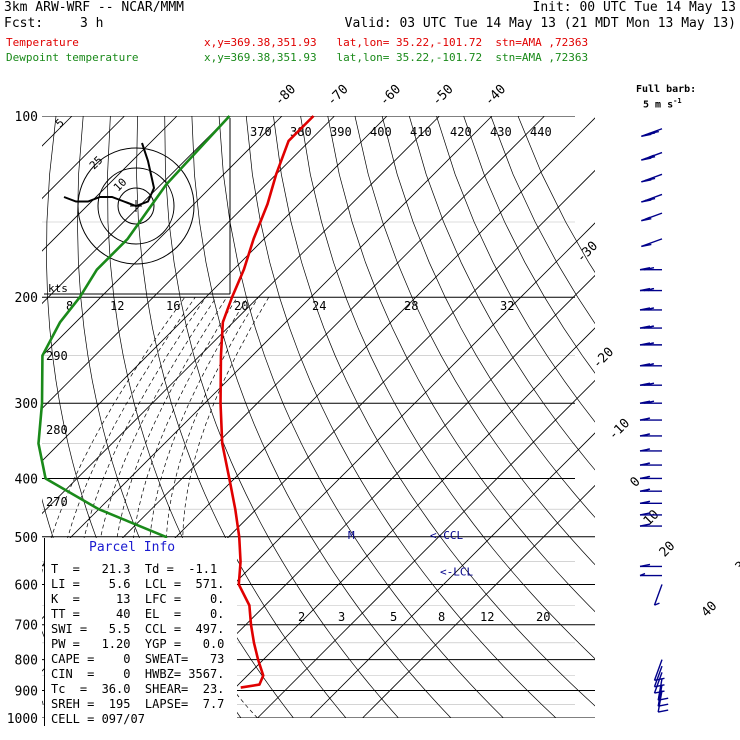  What do you see at coordinates (421, 132) in the screenshot?
I see `theta-label: 410` at bounding box center [421, 132].